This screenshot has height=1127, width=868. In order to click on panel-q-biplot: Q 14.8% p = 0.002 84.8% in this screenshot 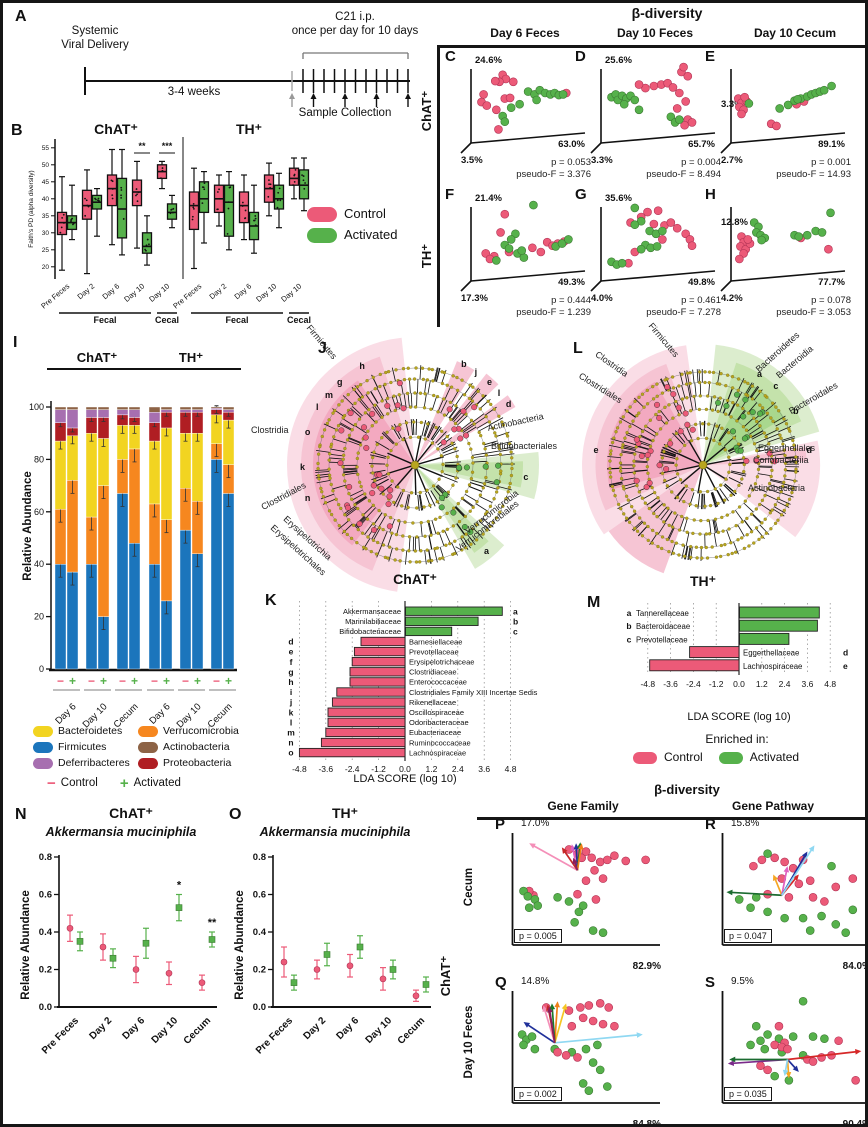, I will do `click(578, 1049)`.